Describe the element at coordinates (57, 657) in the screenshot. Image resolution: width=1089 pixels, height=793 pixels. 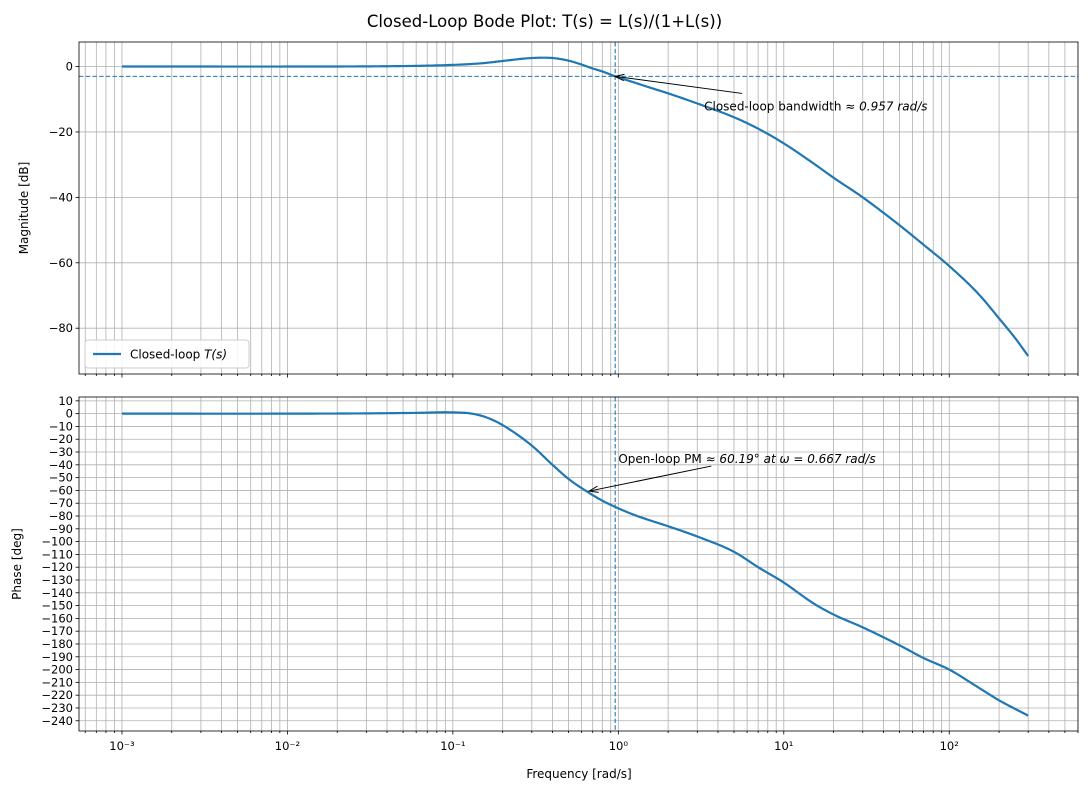
I see `y-tick-label: −190` at that location.